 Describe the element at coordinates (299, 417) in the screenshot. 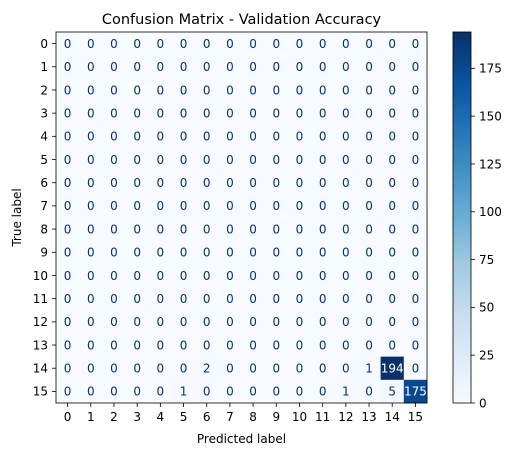

I see `x-tick-label: 10` at that location.